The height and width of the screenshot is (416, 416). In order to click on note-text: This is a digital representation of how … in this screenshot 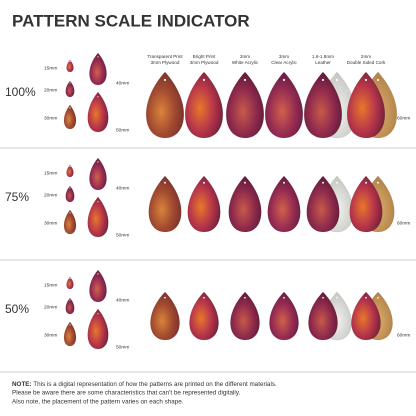, I will do `click(155, 384)`.